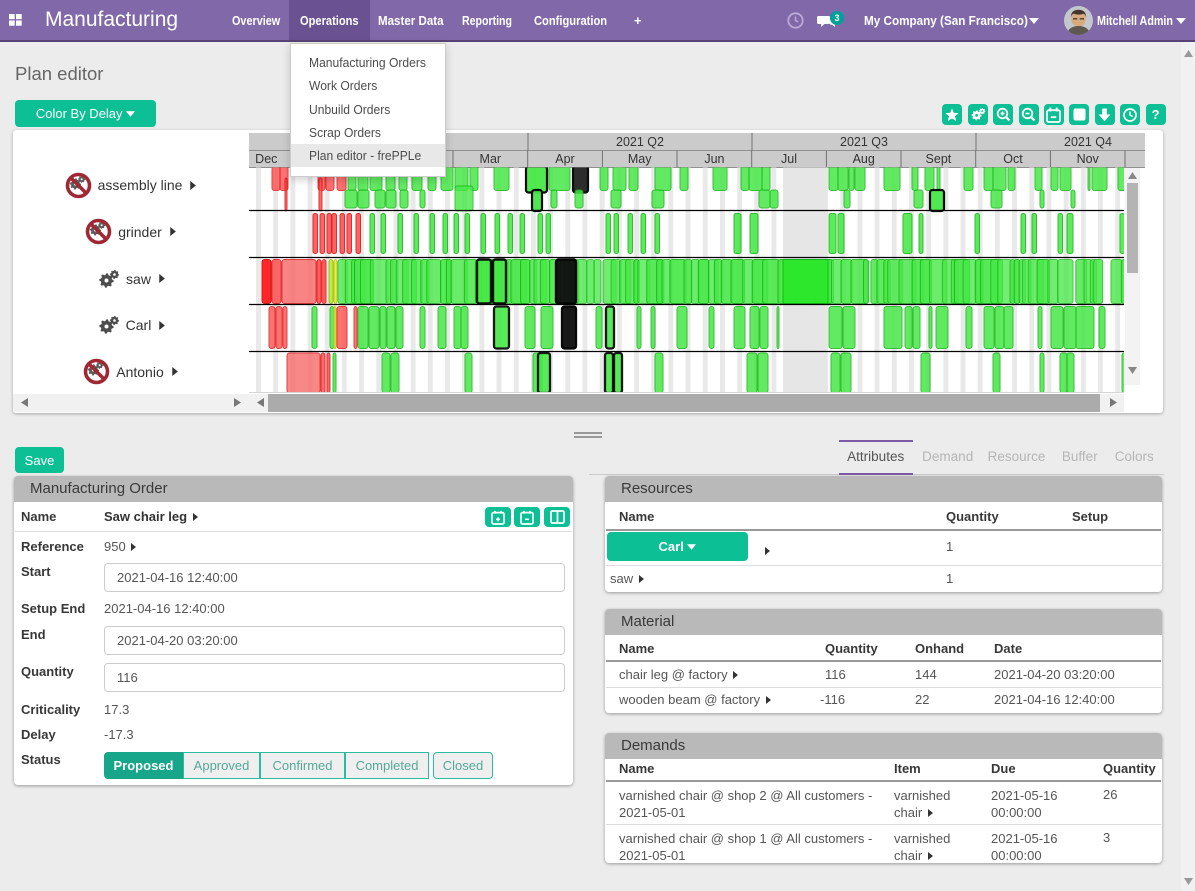  I want to click on svg-text: 2021 Q3, so click(864, 142).